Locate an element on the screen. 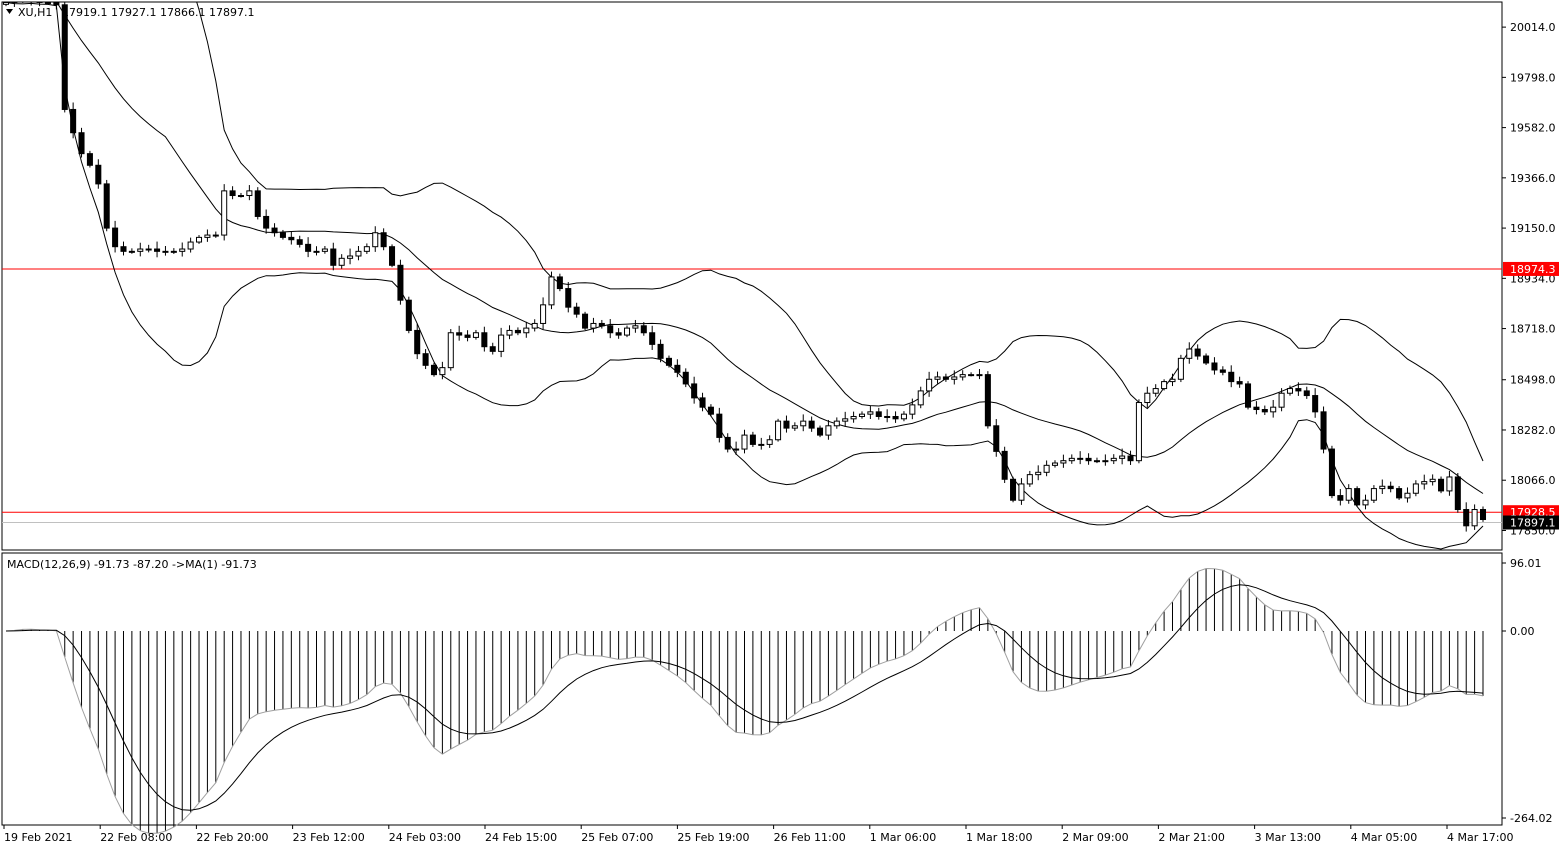 This screenshot has width=1566, height=854. macd-axis-label: -264.02 is located at coordinates (1531, 818).